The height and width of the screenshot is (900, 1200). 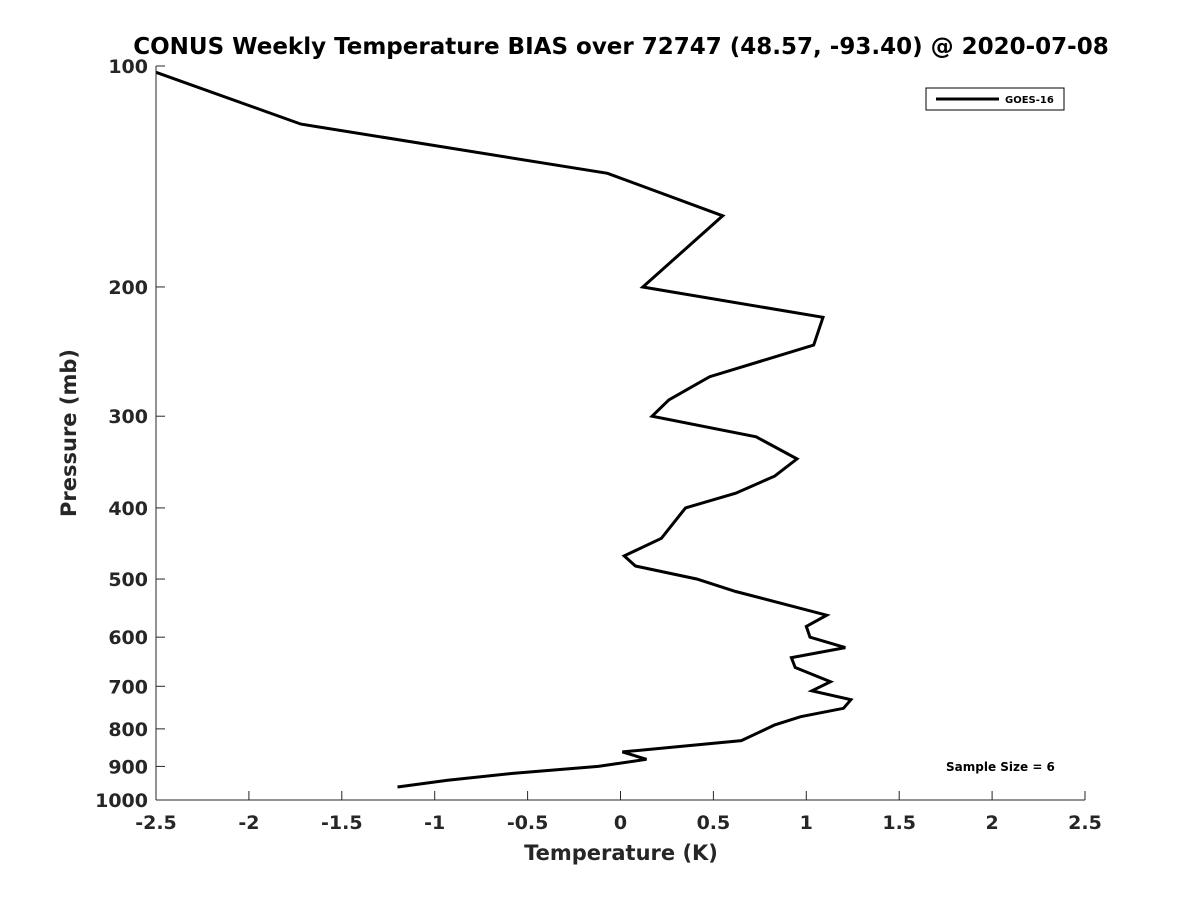 What do you see at coordinates (128, 767) in the screenshot?
I see `y-tick-label: 900` at bounding box center [128, 767].